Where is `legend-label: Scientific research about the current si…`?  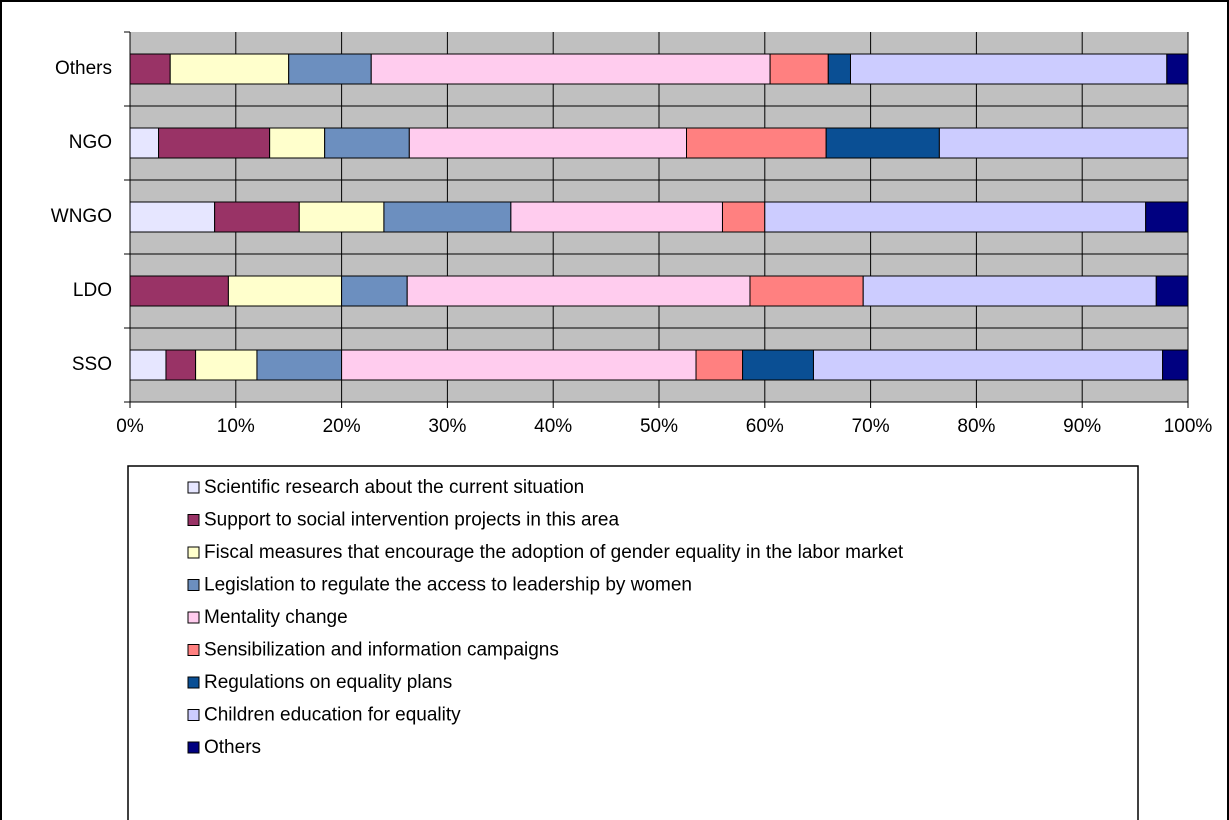 legend-label: Scientific research about the current si… is located at coordinates (394, 487).